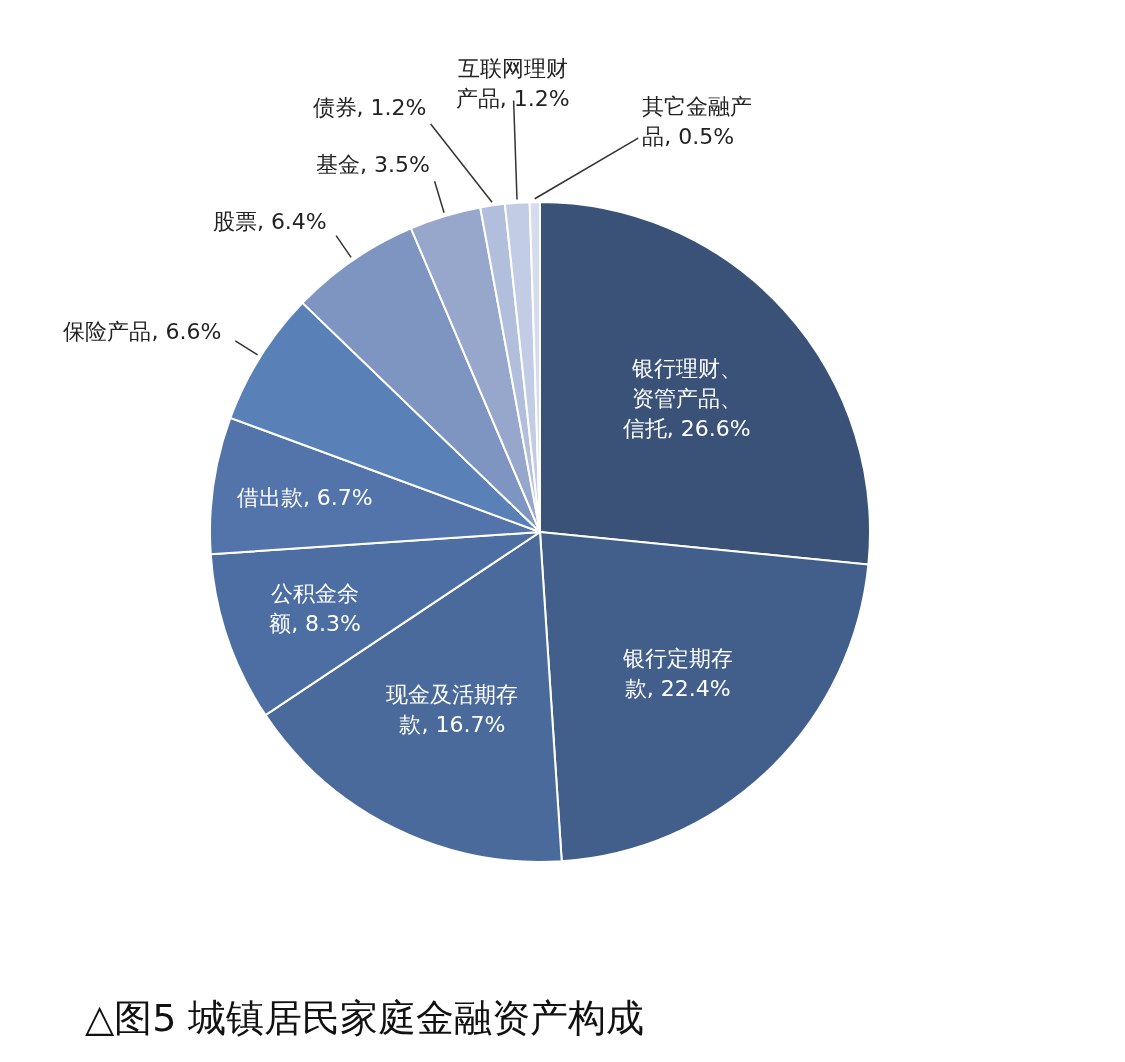 This screenshot has width=1125, height=1062. Describe the element at coordinates (142, 332) in the screenshot. I see `slice-label: 保险产品, 6.6%` at that location.